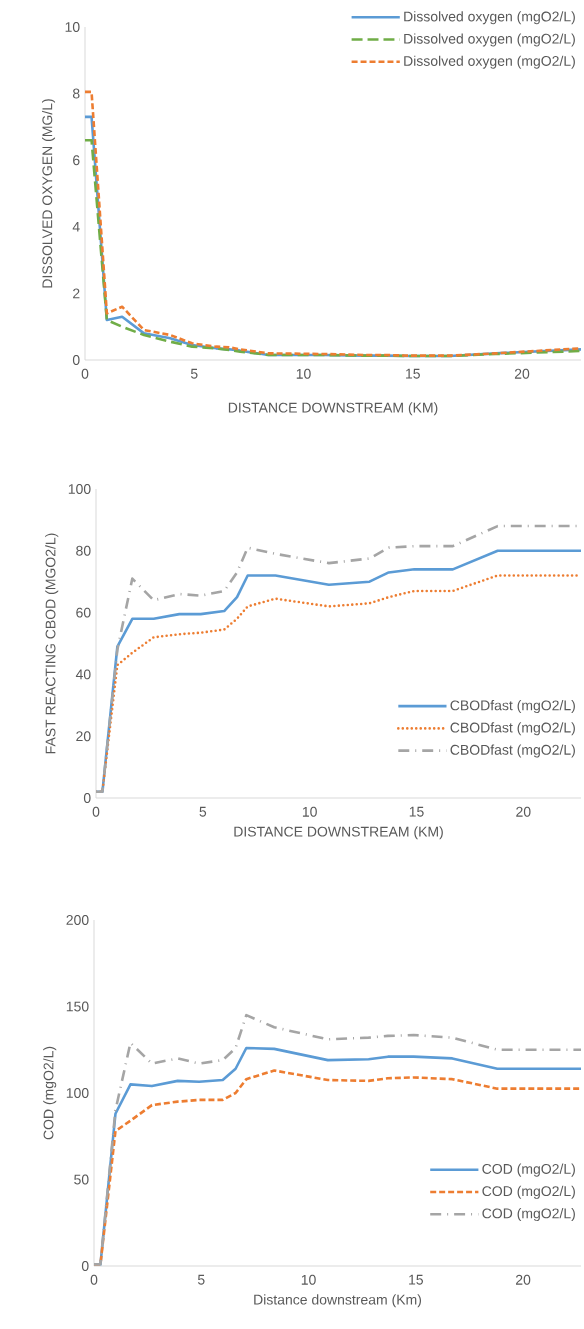 Image resolution: width=584 pixels, height=1329 pixels. Describe the element at coordinates (83, 736) in the screenshot. I see `y-tick-label: 20` at that location.